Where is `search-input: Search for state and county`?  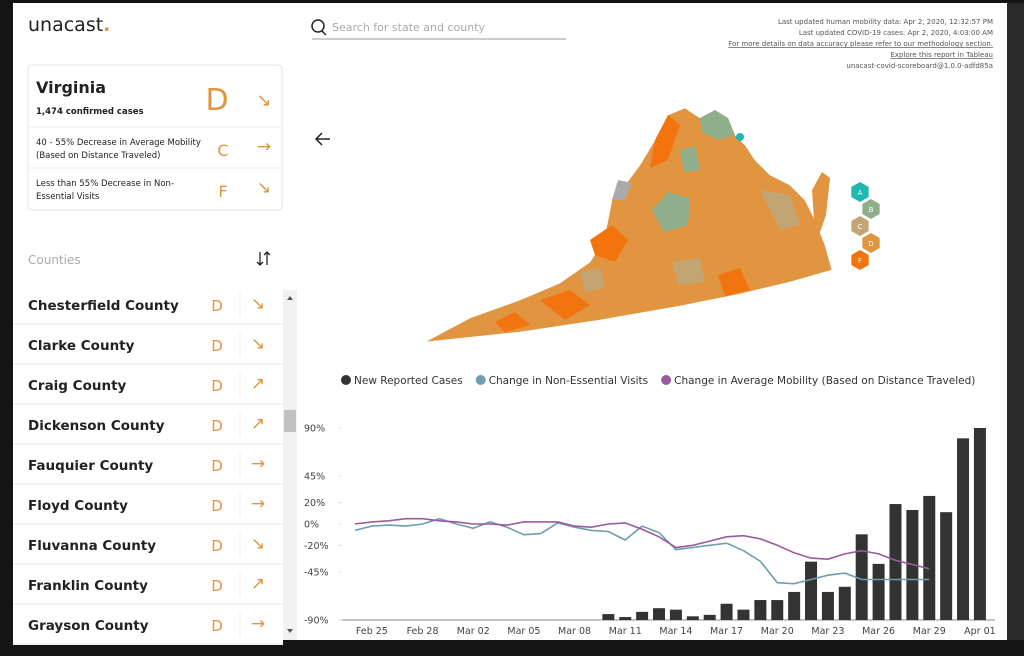
search-input: Search for state and county is located at coordinates (408, 27).